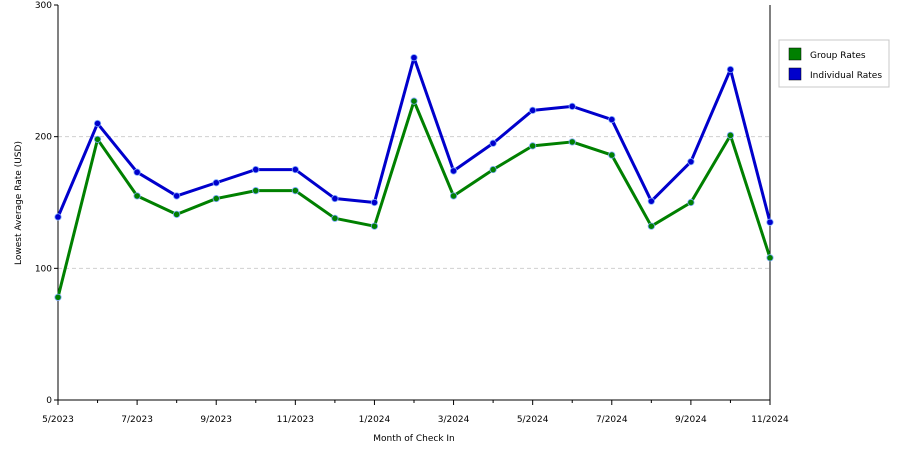 The image size is (900, 454). Describe the element at coordinates (43, 6) in the screenshot. I see `y-tick-label: 300` at that location.